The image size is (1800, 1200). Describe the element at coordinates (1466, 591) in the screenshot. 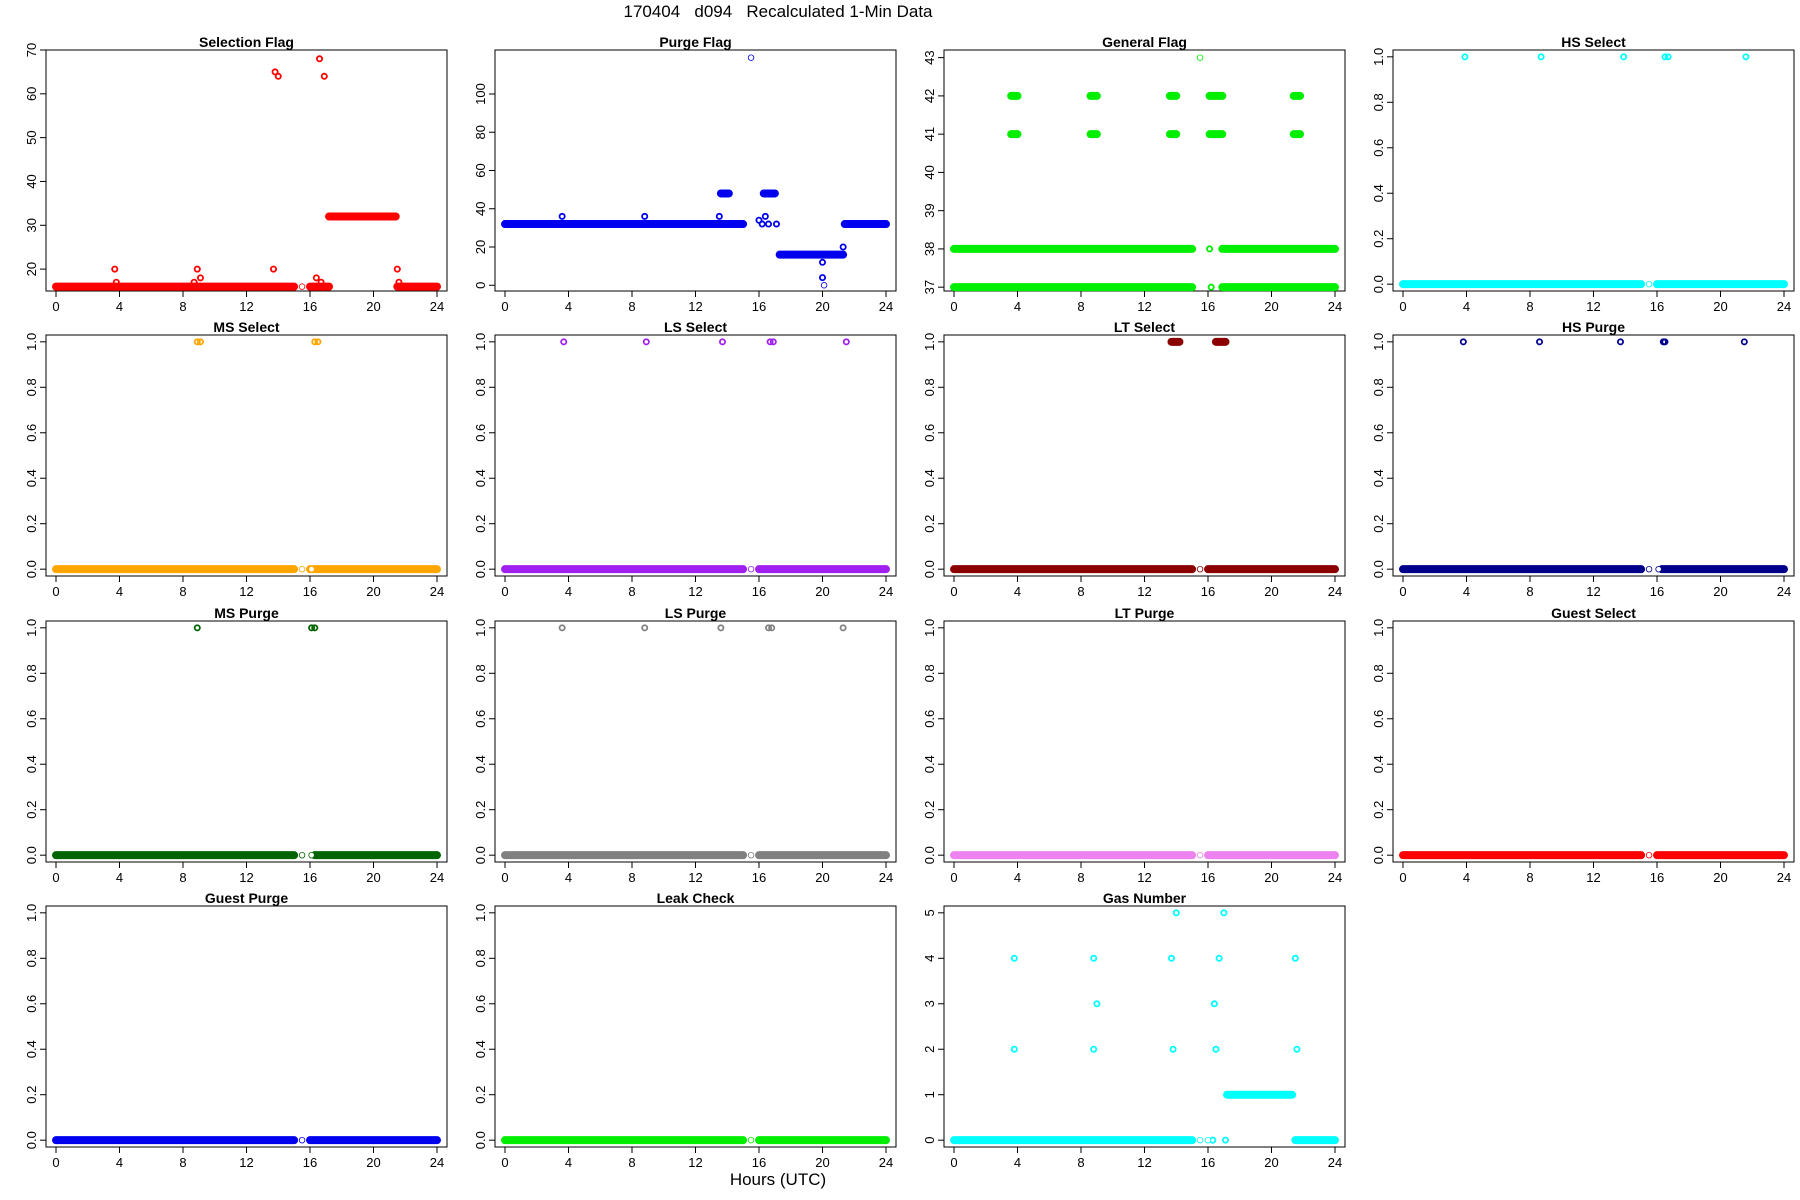

I see `panel-hs-purge-xtick-label: 4` at that location.